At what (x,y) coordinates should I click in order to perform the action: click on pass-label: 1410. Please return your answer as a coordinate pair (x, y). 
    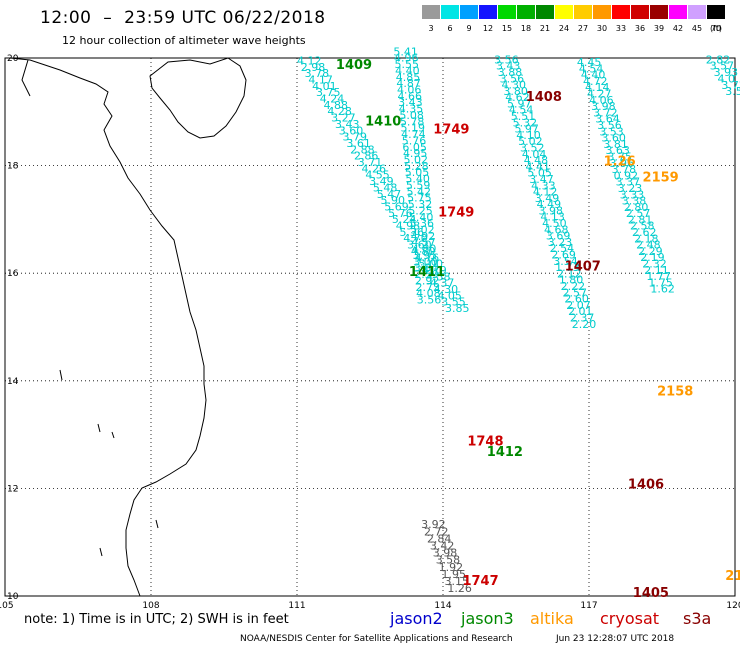
    Looking at the image, I should click on (383, 121).